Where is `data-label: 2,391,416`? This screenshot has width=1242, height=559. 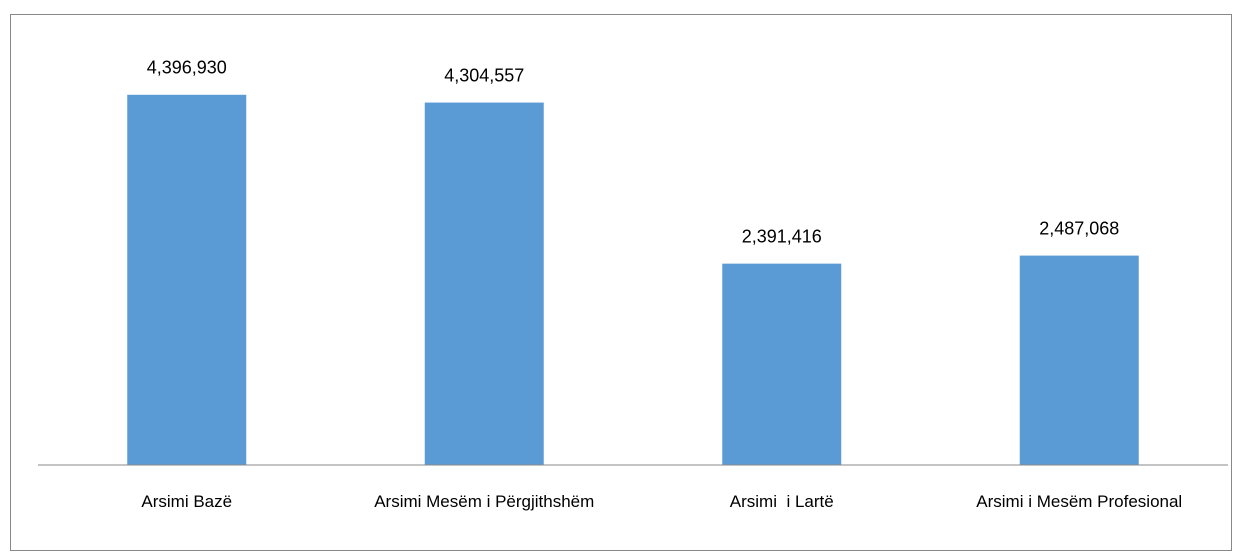
data-label: 2,391,416 is located at coordinates (782, 236).